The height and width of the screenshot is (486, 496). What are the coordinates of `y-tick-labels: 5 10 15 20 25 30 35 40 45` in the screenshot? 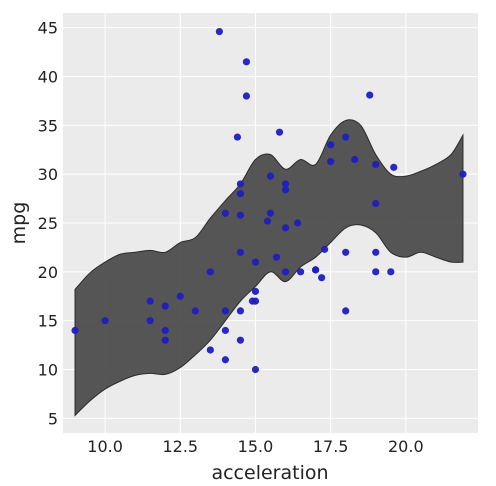 It's located at (48, 224).